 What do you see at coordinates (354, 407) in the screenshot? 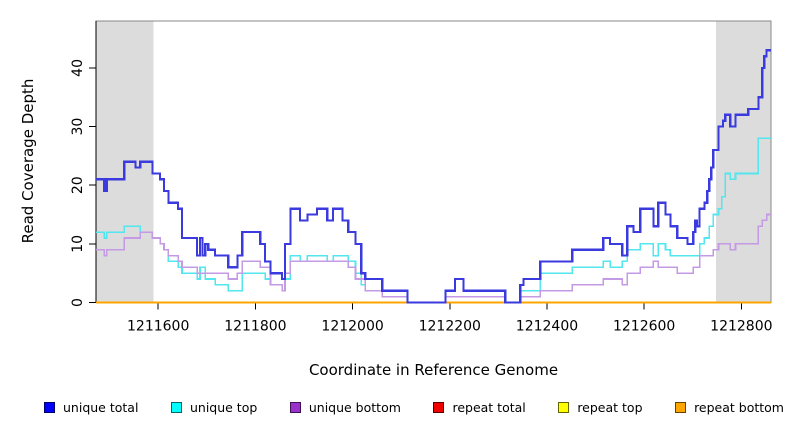
I see `legend-label: unique bottom` at bounding box center [354, 407].